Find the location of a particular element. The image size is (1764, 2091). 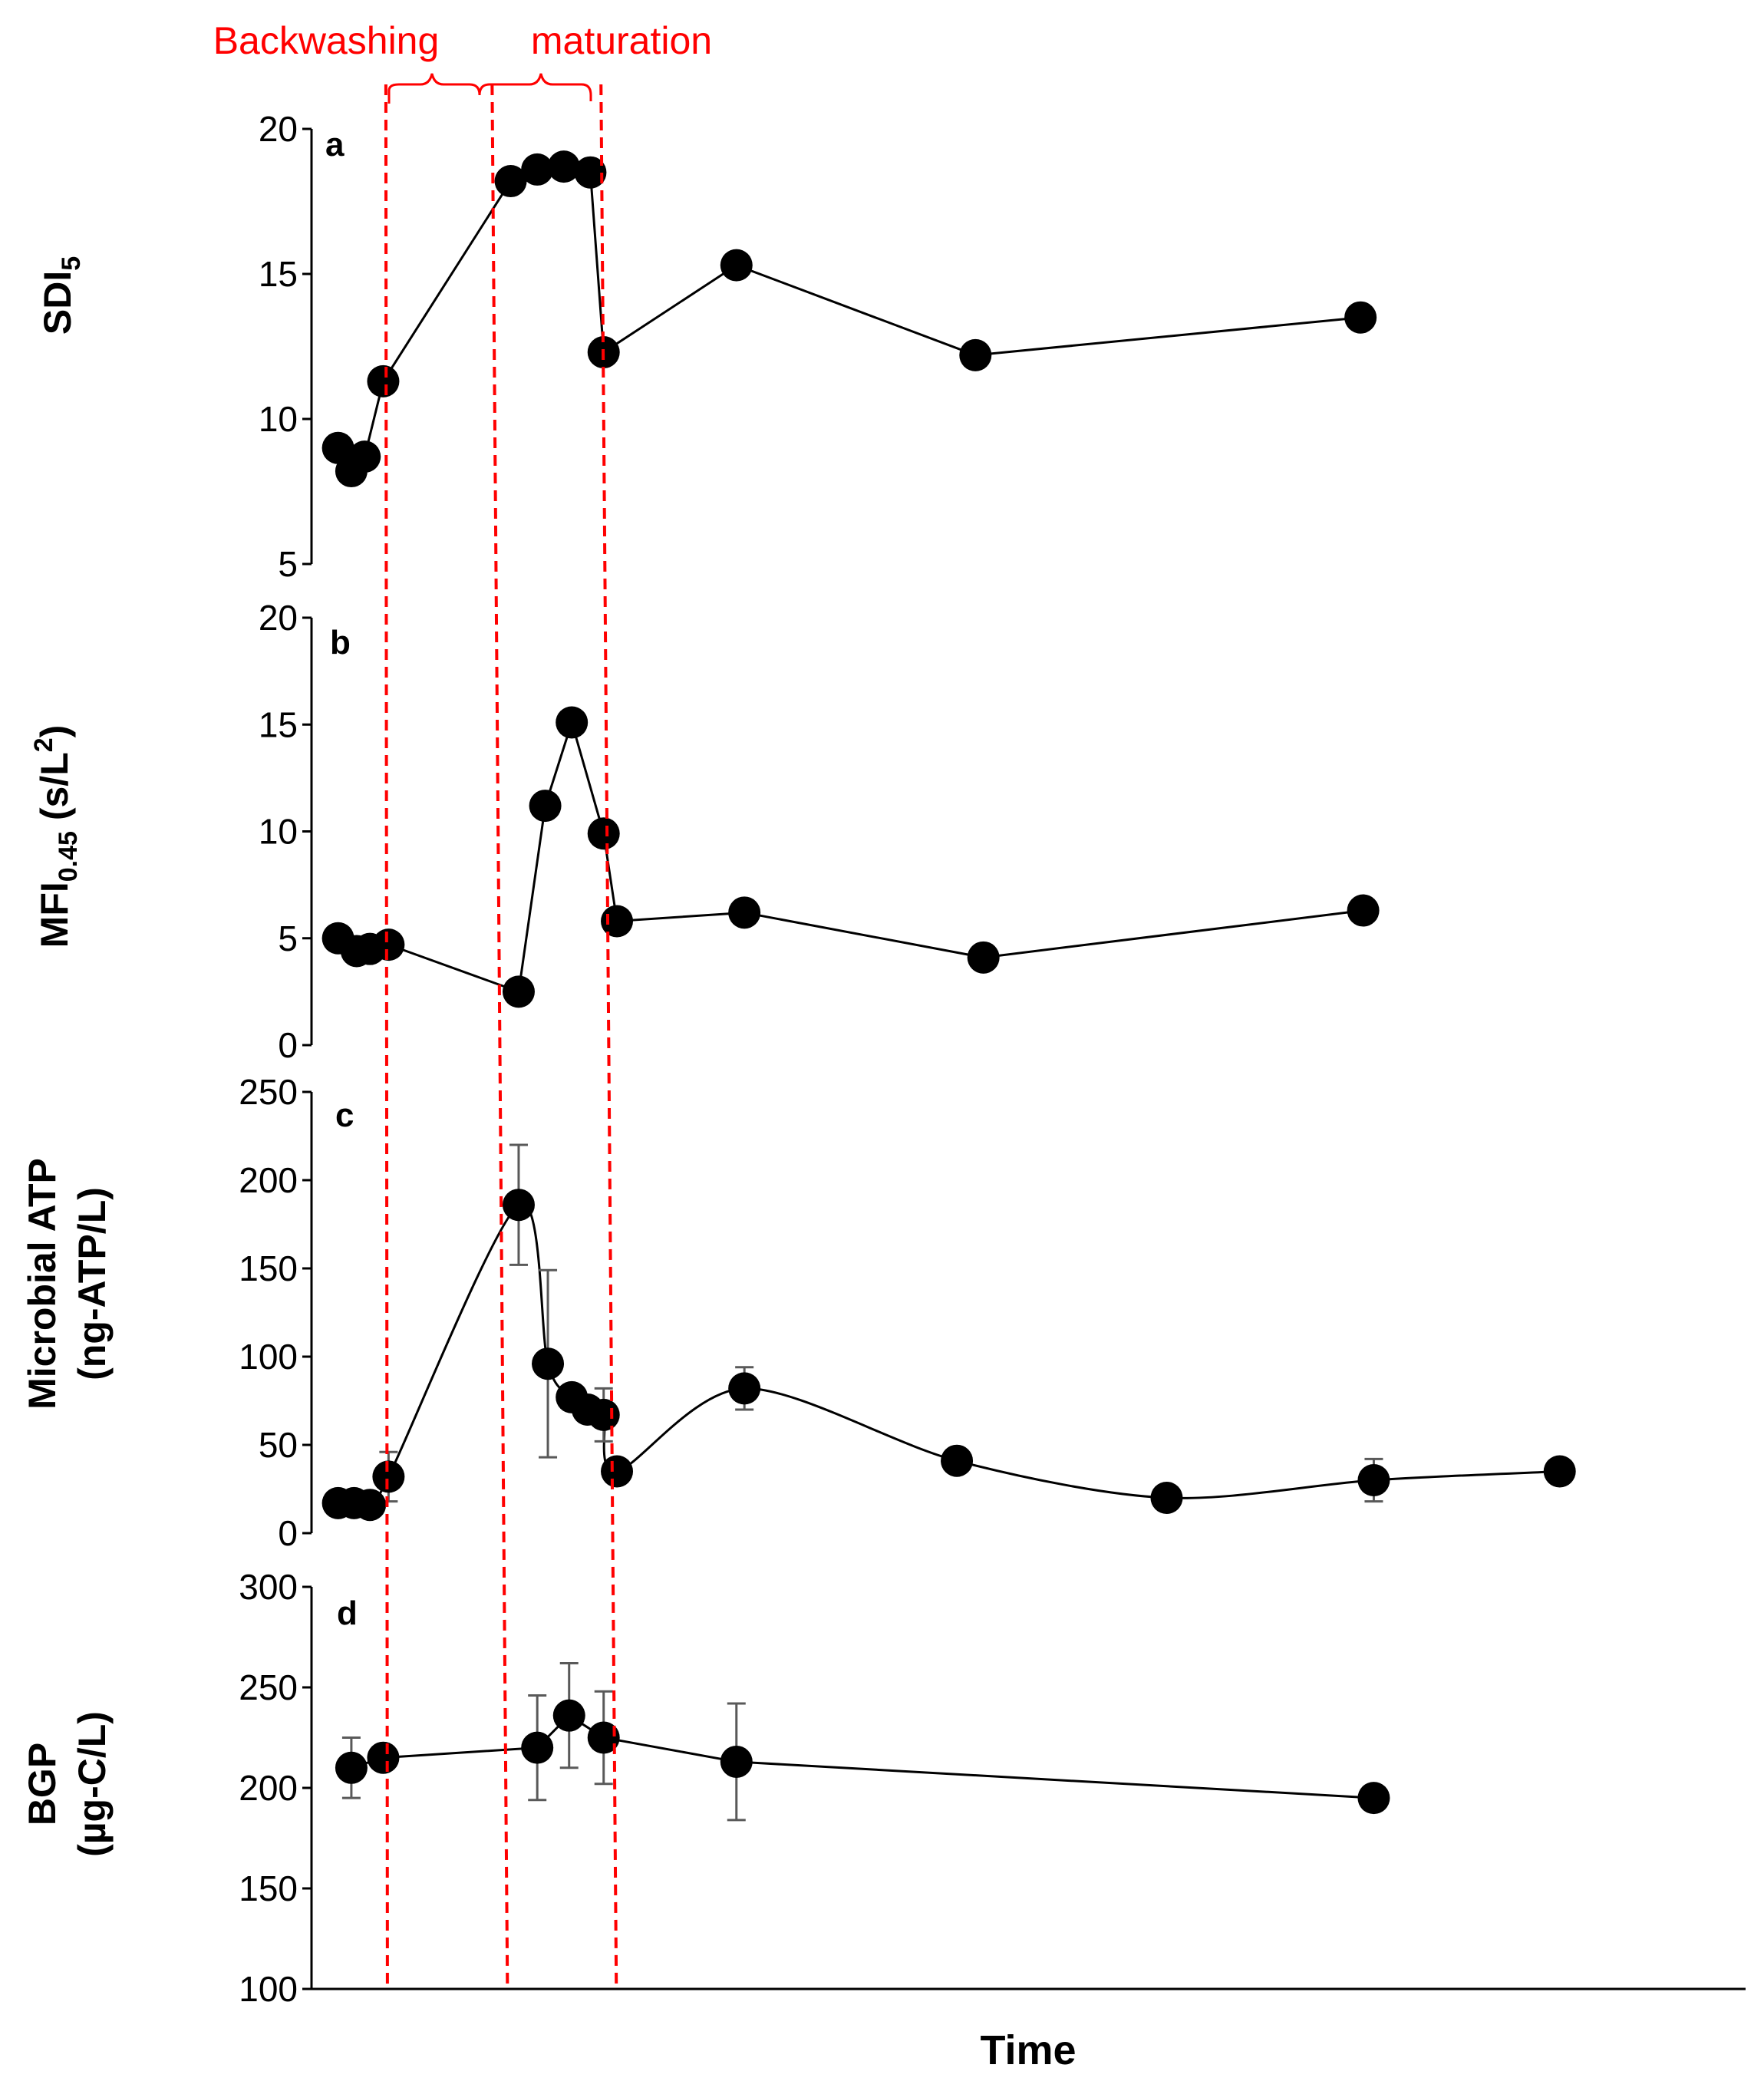

phase-annotations: Backwashing maturation is located at coordinates (463, 61).